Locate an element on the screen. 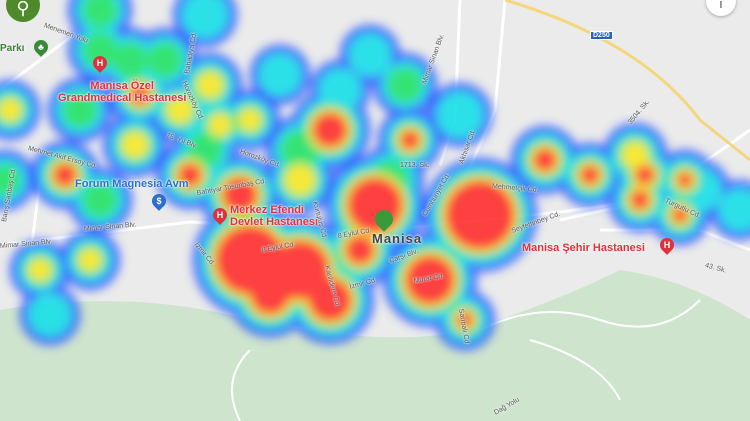 This screenshot has width=750, height=421. poi-park: Parkı is located at coordinates (12, 48).